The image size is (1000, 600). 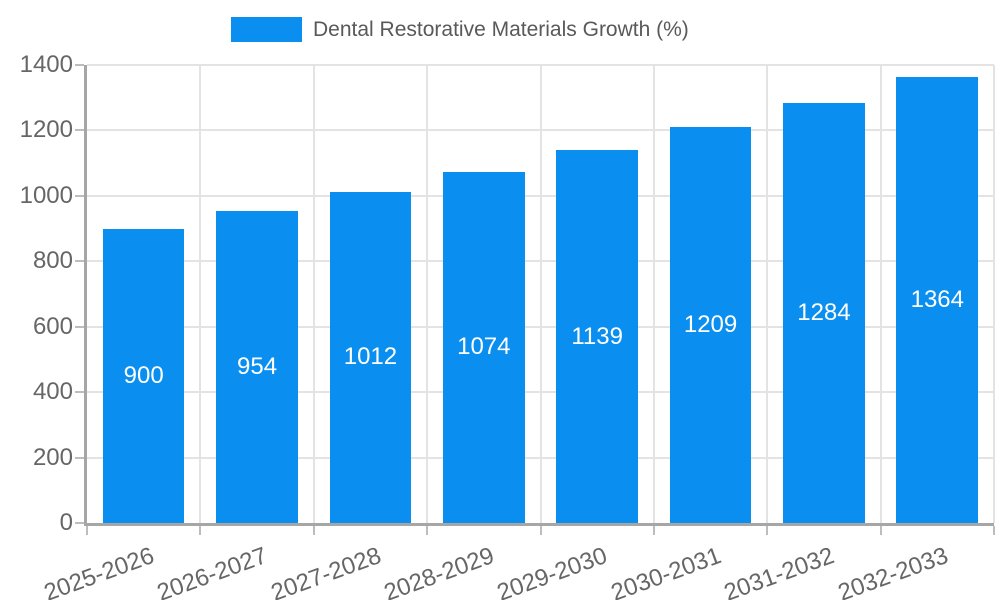 I want to click on x-tick-label: 2027-2028, so click(x=326, y=571).